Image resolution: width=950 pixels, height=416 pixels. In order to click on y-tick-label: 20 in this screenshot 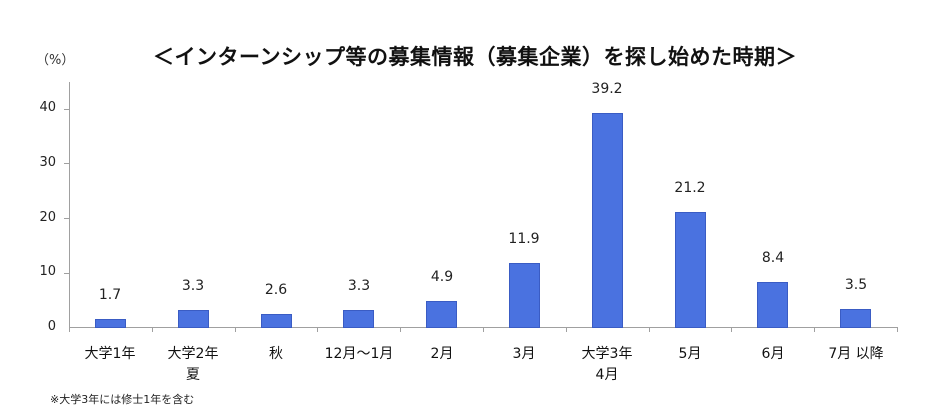, I will do `click(47, 217)`.